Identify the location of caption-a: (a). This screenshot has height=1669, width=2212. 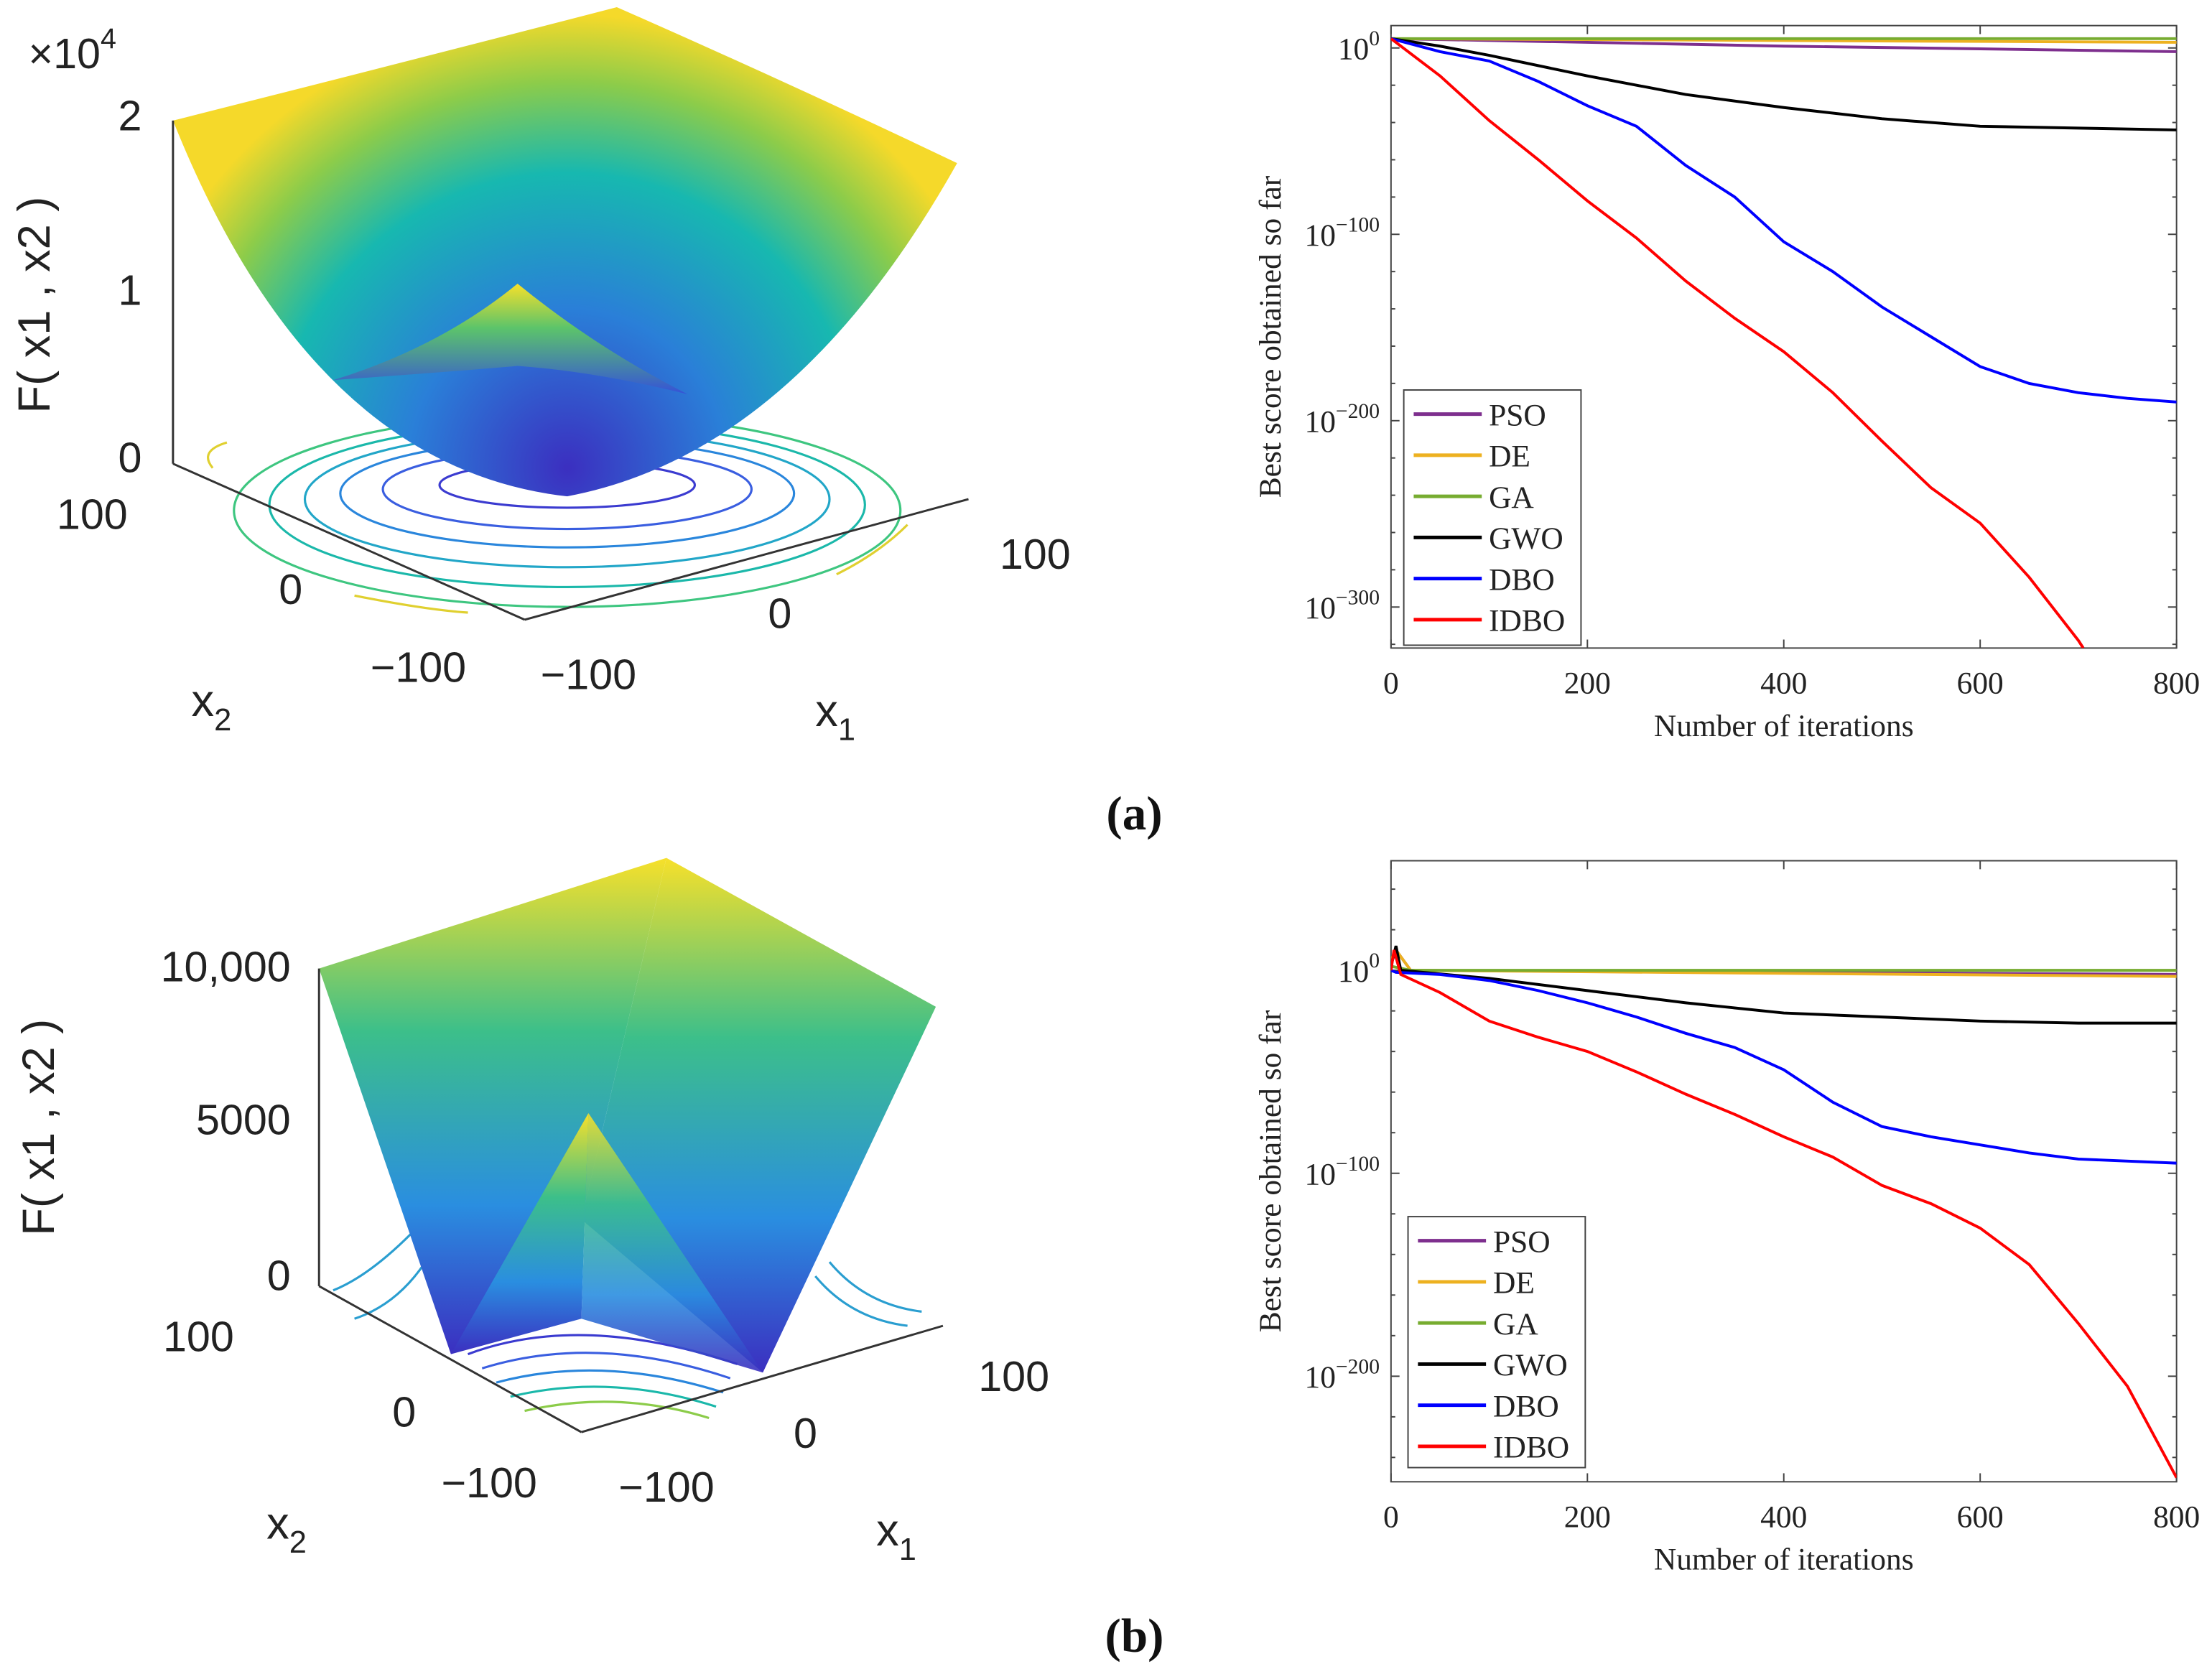
(1134, 813).